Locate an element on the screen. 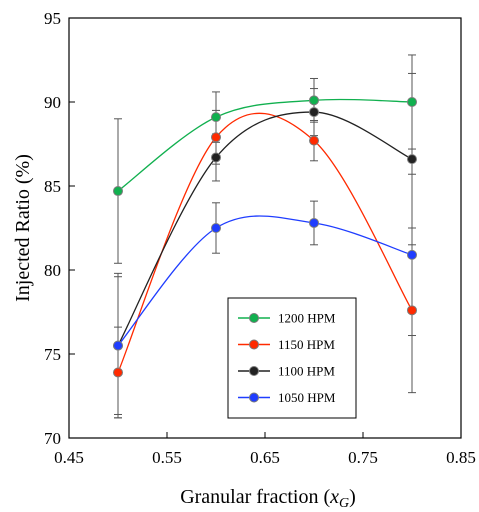 This screenshot has height=512, width=479. x-tick-label: 0.45 is located at coordinates (69, 457).